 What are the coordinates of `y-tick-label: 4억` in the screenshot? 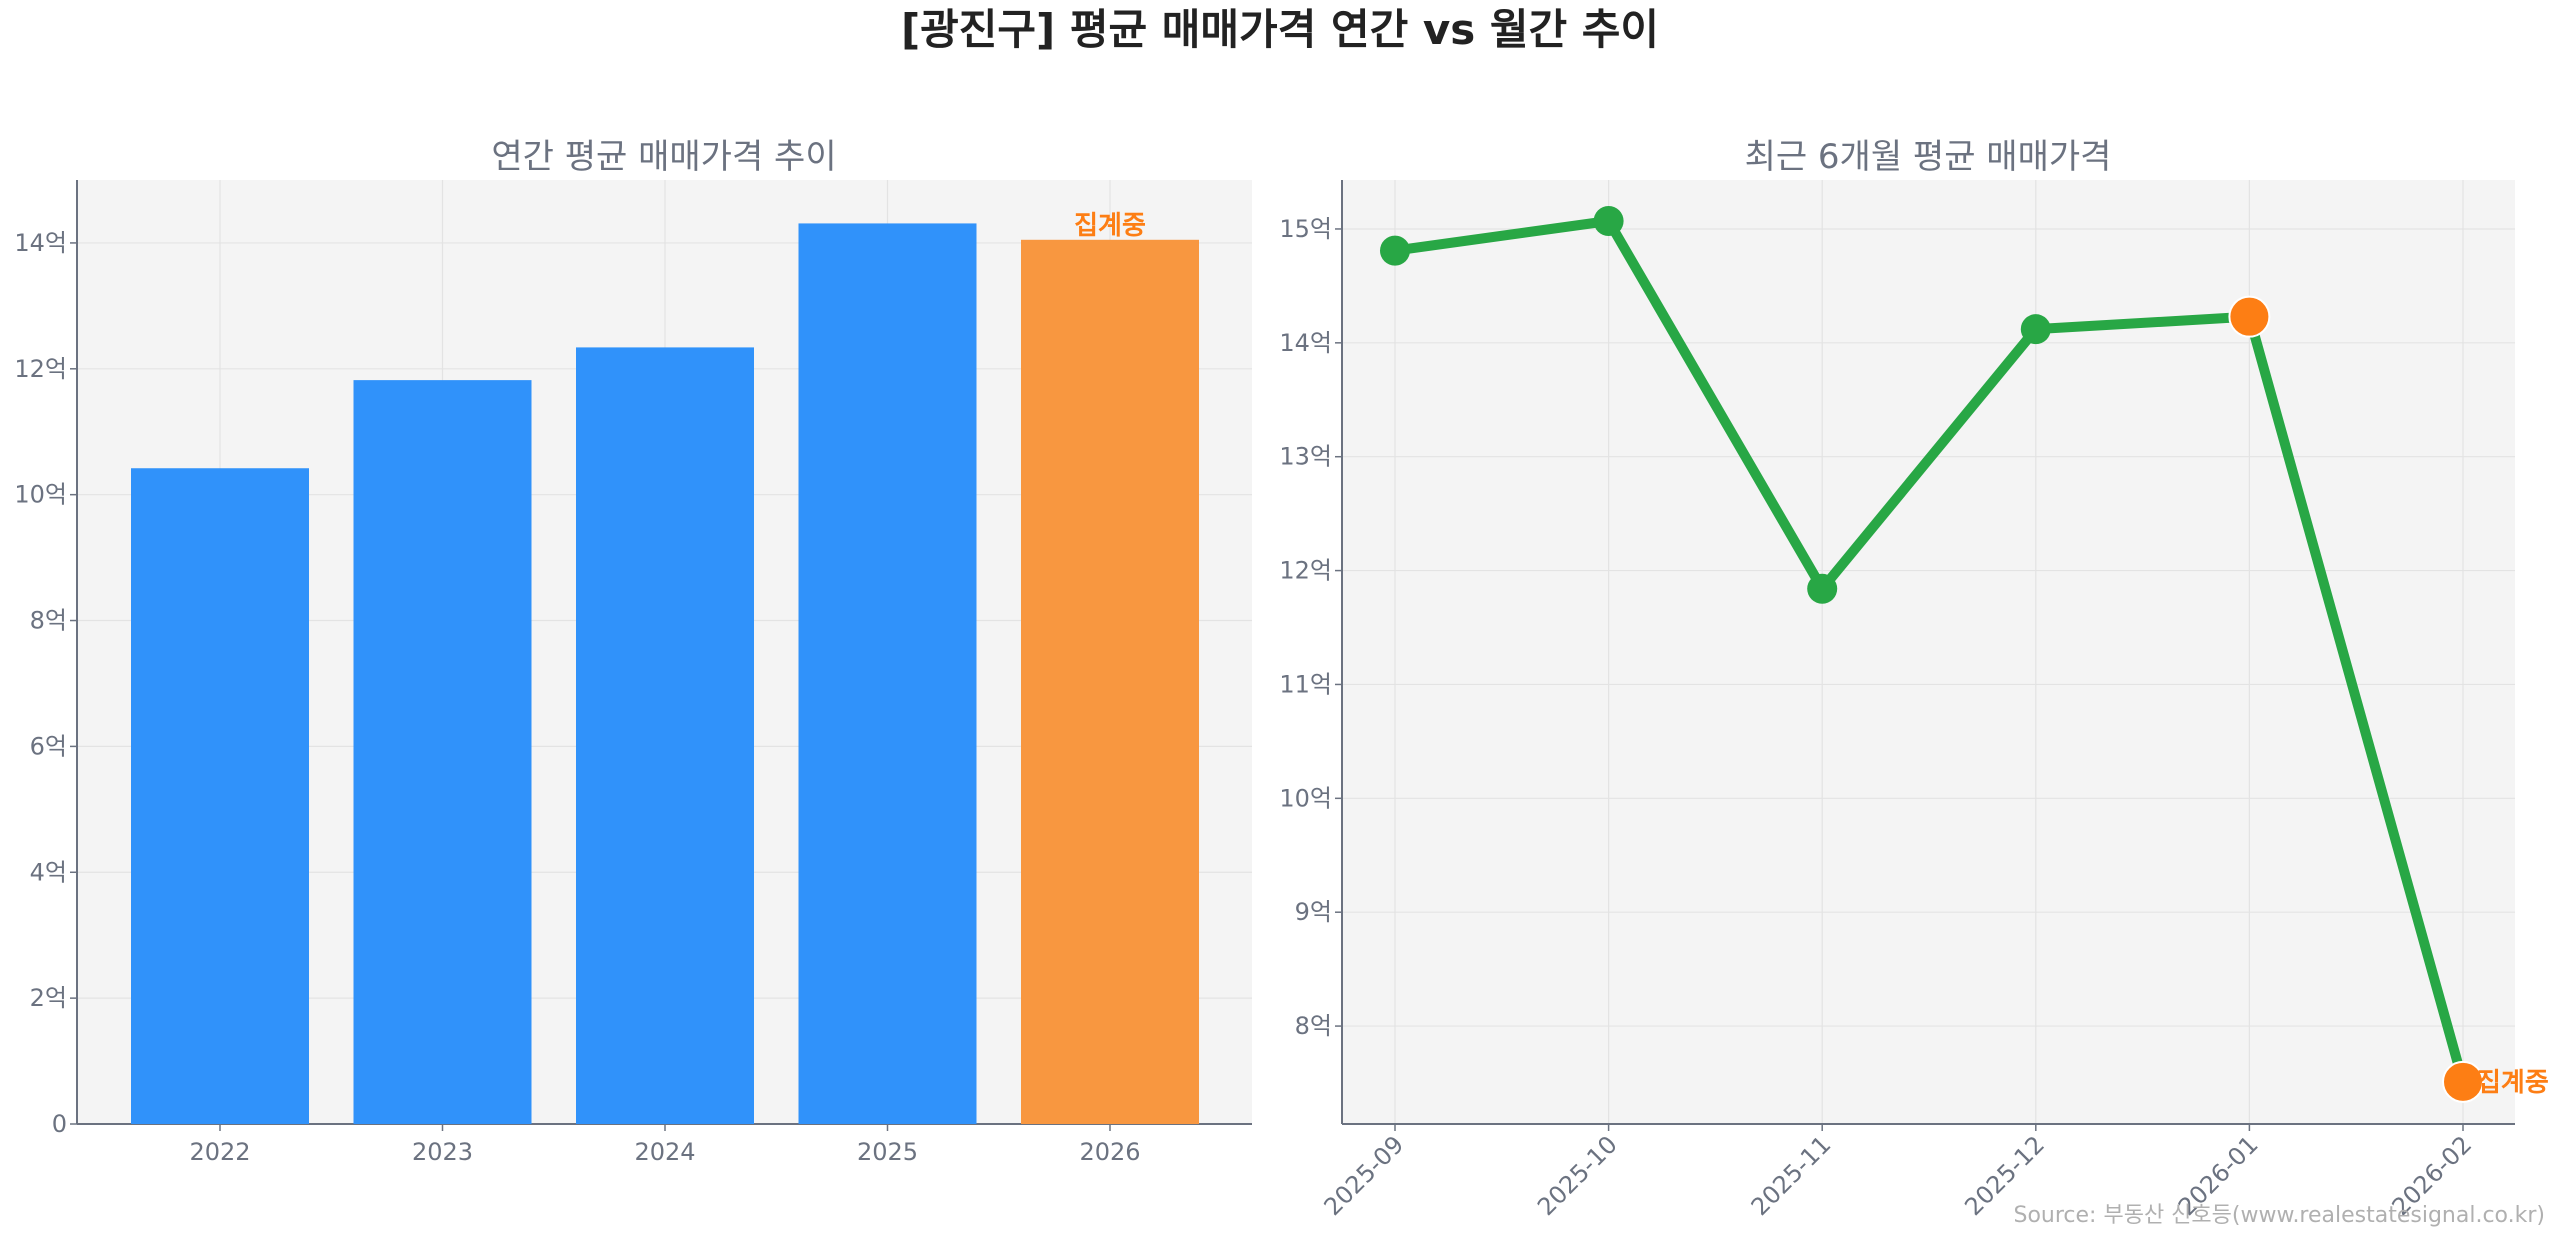 It's located at (48, 872).